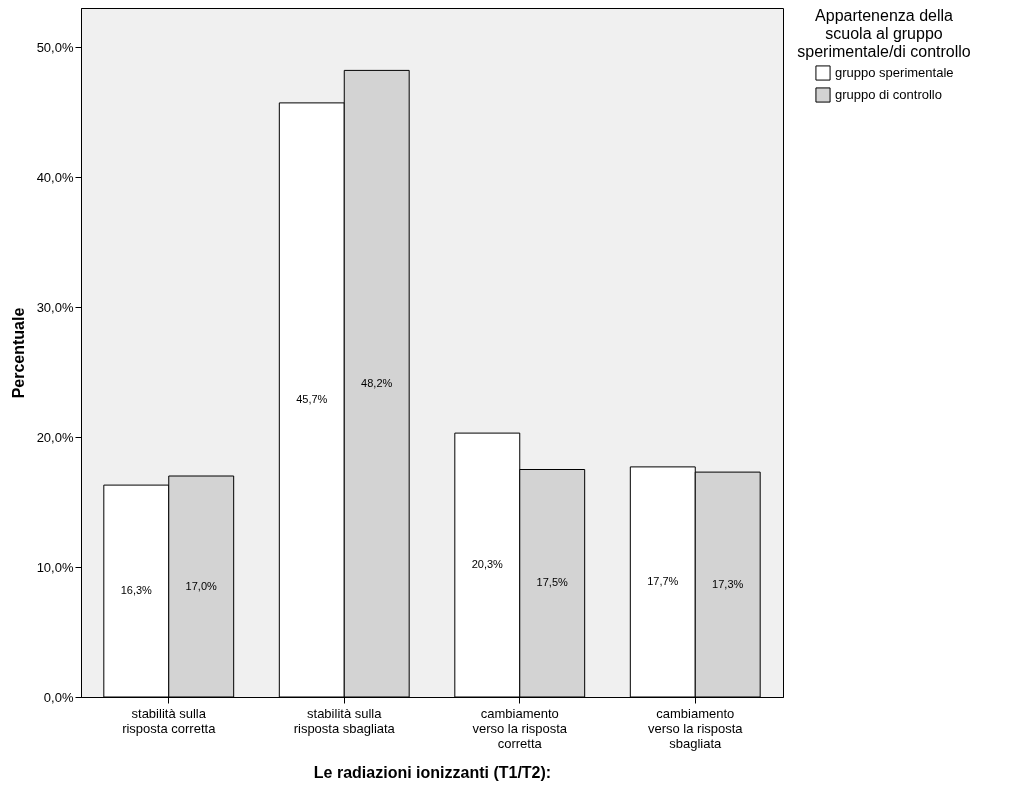 The width and height of the screenshot is (1013, 796). Describe the element at coordinates (55, 307) in the screenshot. I see `y-tick-label: 30,0%` at that location.